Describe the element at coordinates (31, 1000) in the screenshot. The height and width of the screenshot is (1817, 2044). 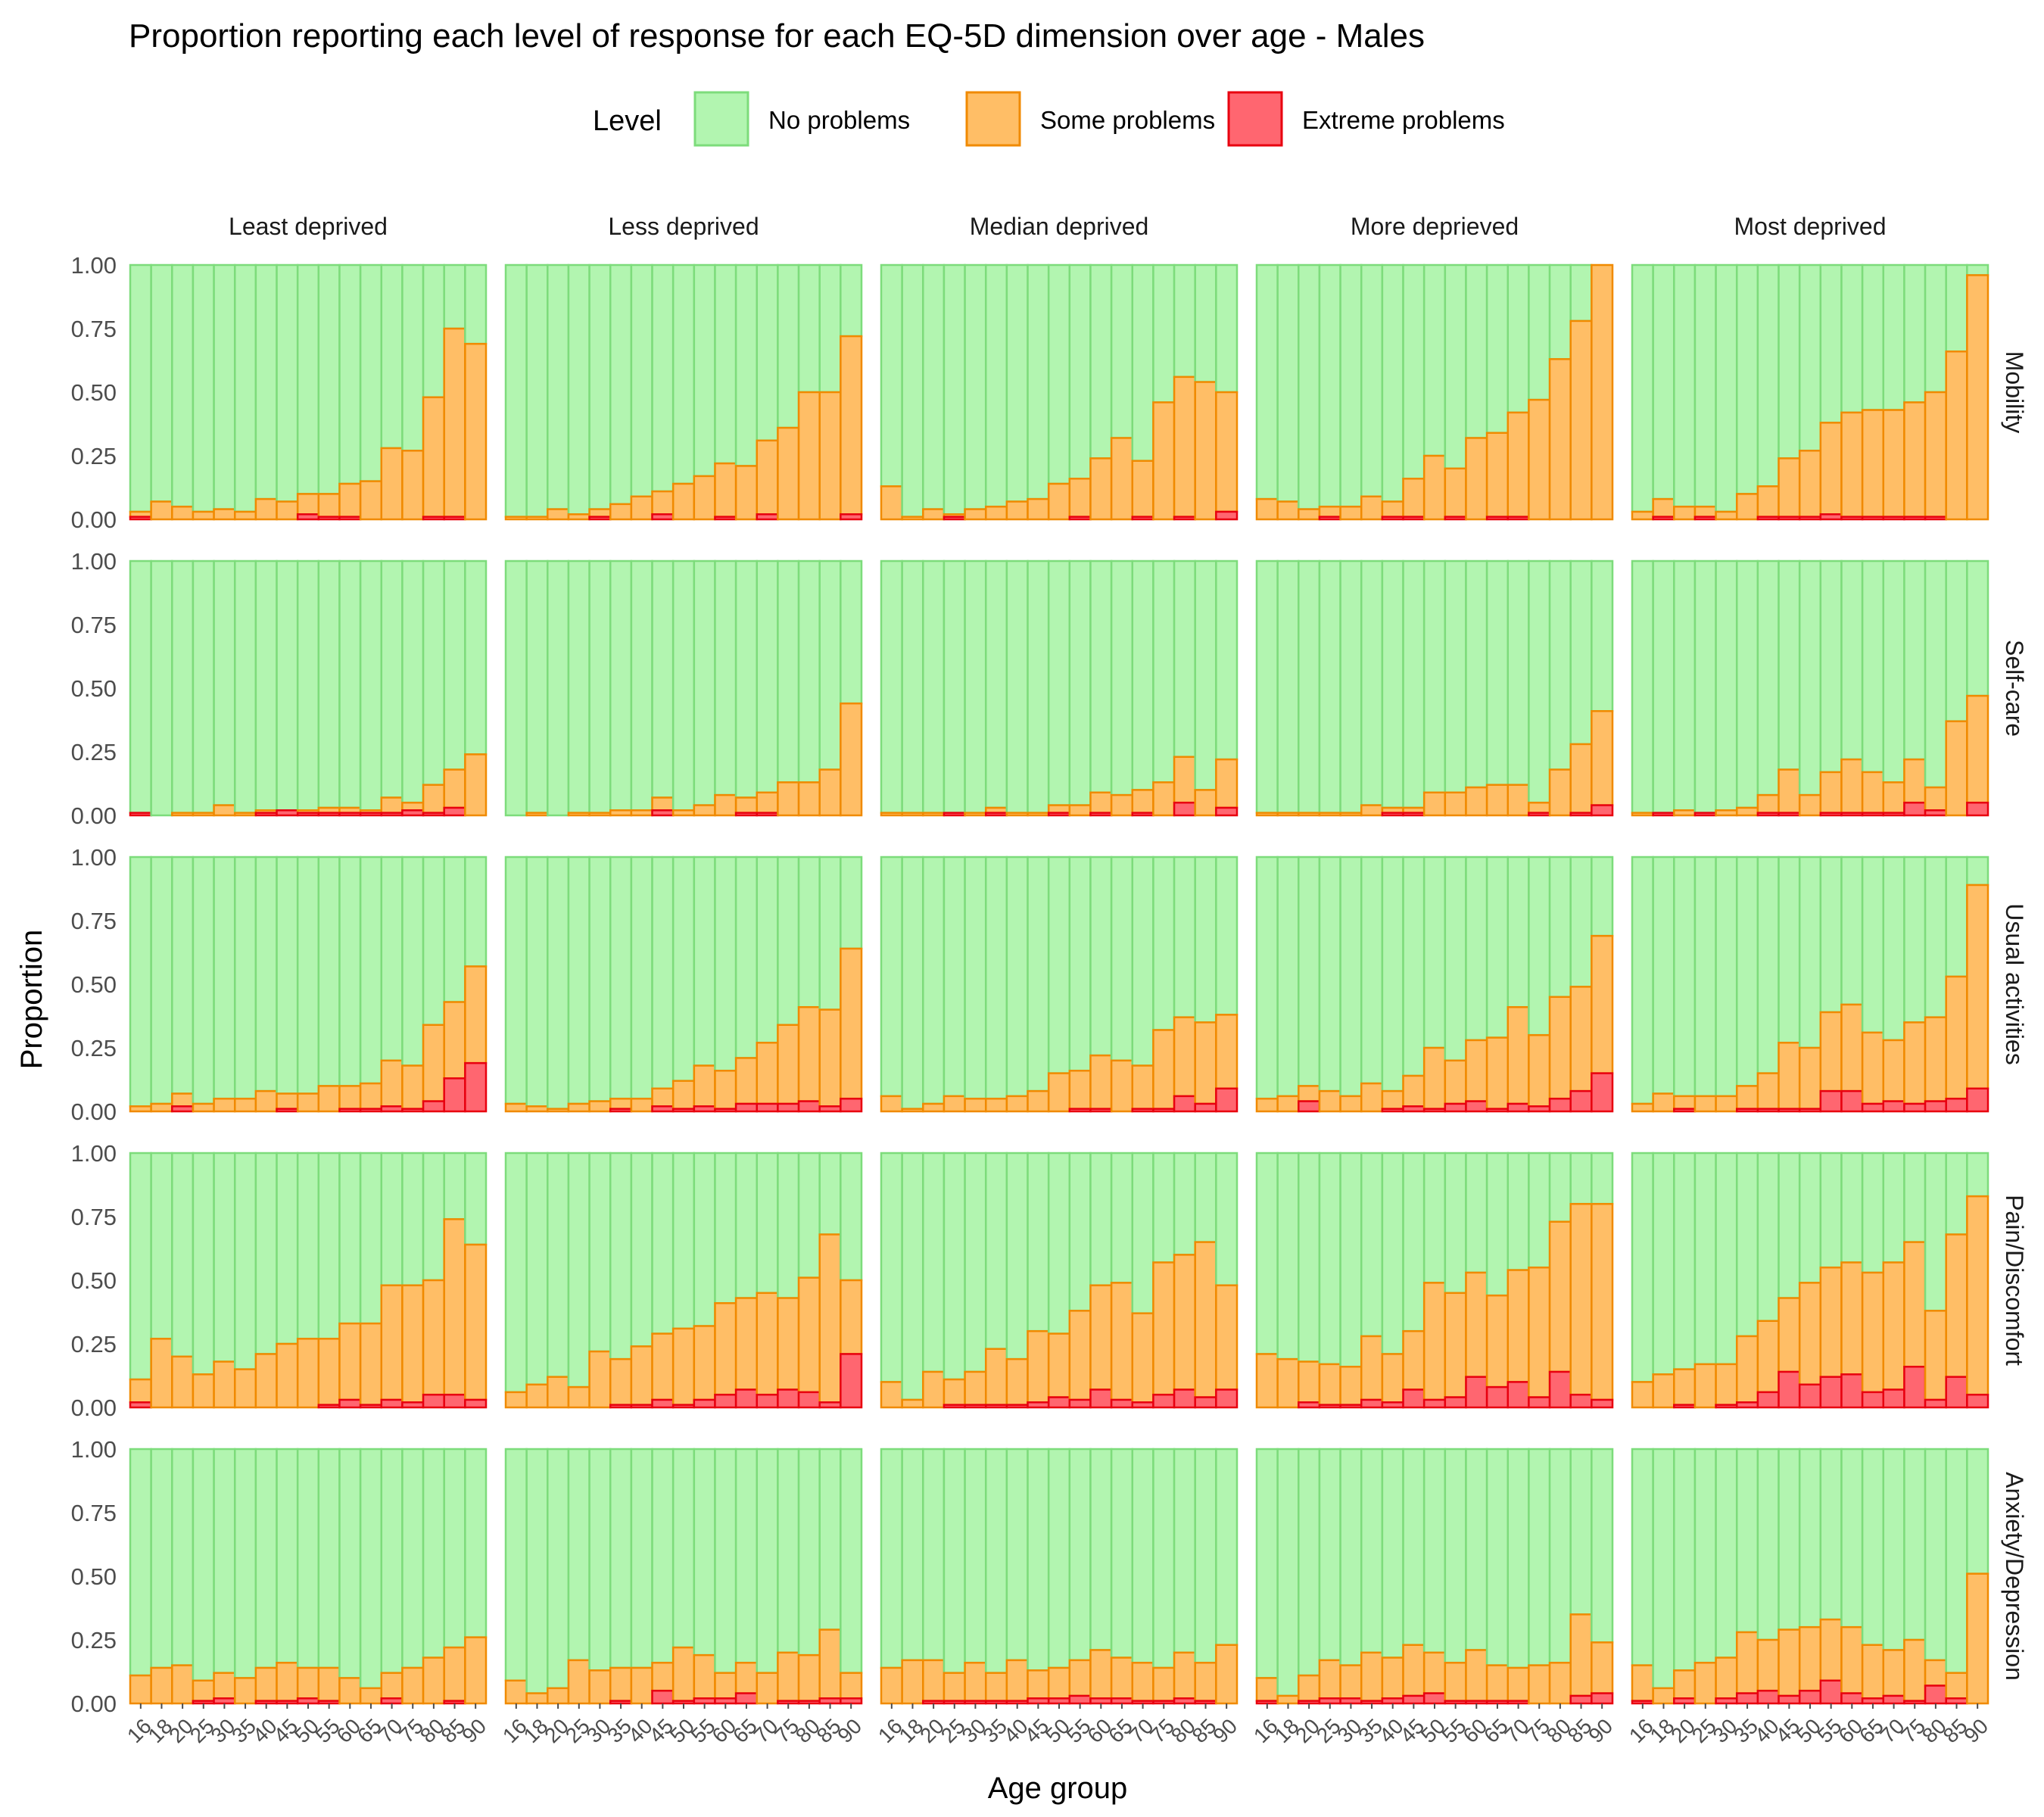
I see `y-axis-title: Proportion` at that location.